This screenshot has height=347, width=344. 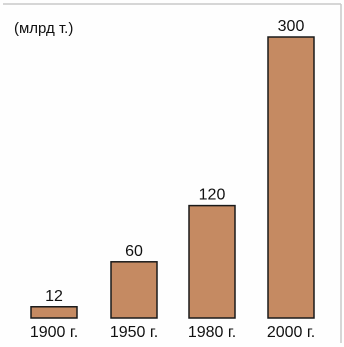 What do you see at coordinates (134, 332) in the screenshot?
I see `category-label-2: 1950 г.` at bounding box center [134, 332].